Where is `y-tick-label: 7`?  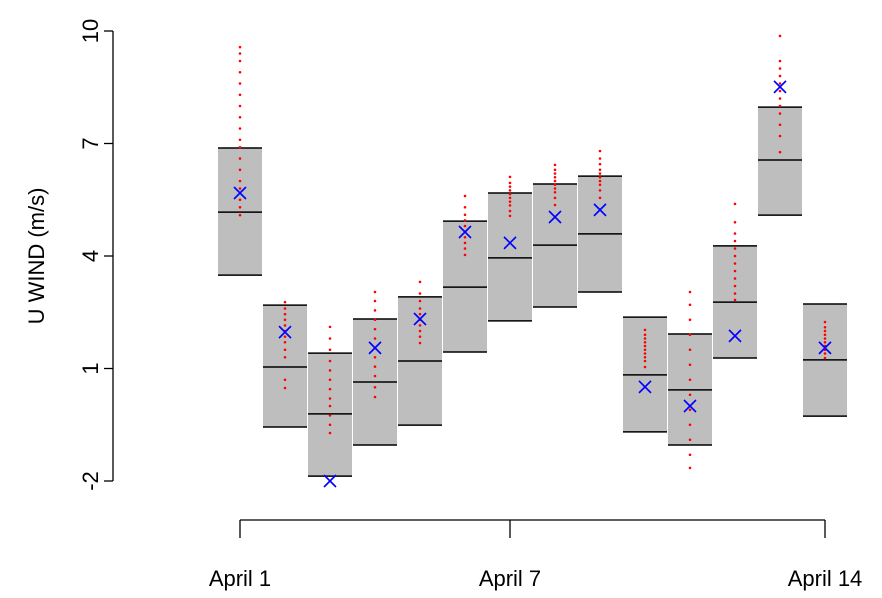
y-tick-label: 7 is located at coordinates (90, 143).